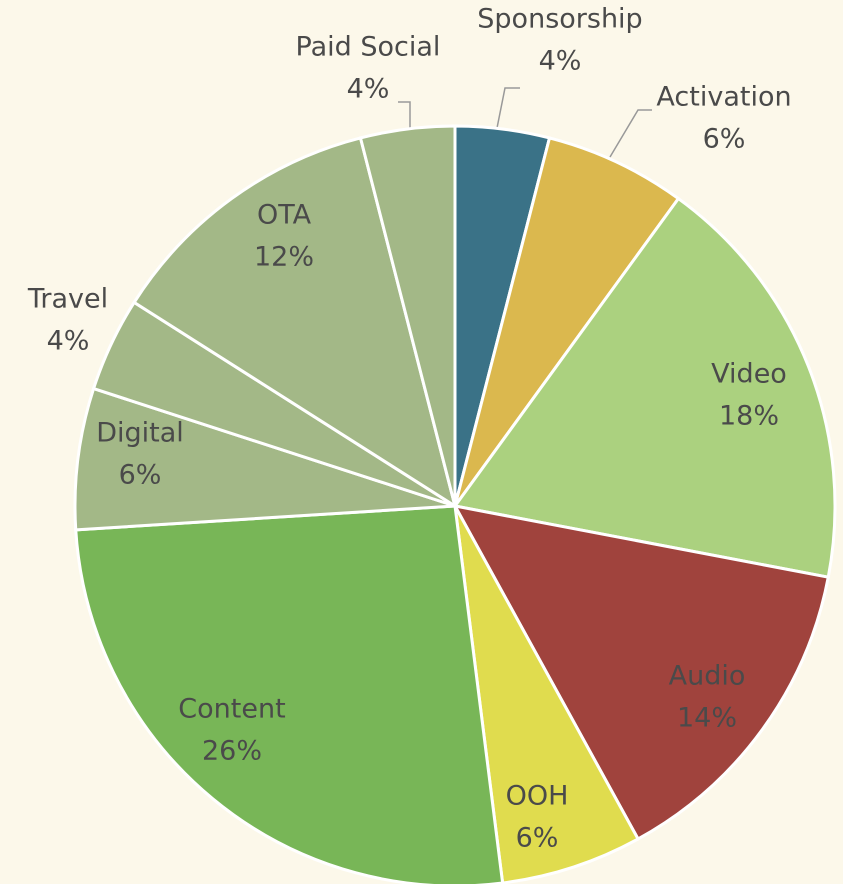 Image resolution: width=843 pixels, height=884 pixels. I want to click on slice-label: Audio, so click(707, 676).